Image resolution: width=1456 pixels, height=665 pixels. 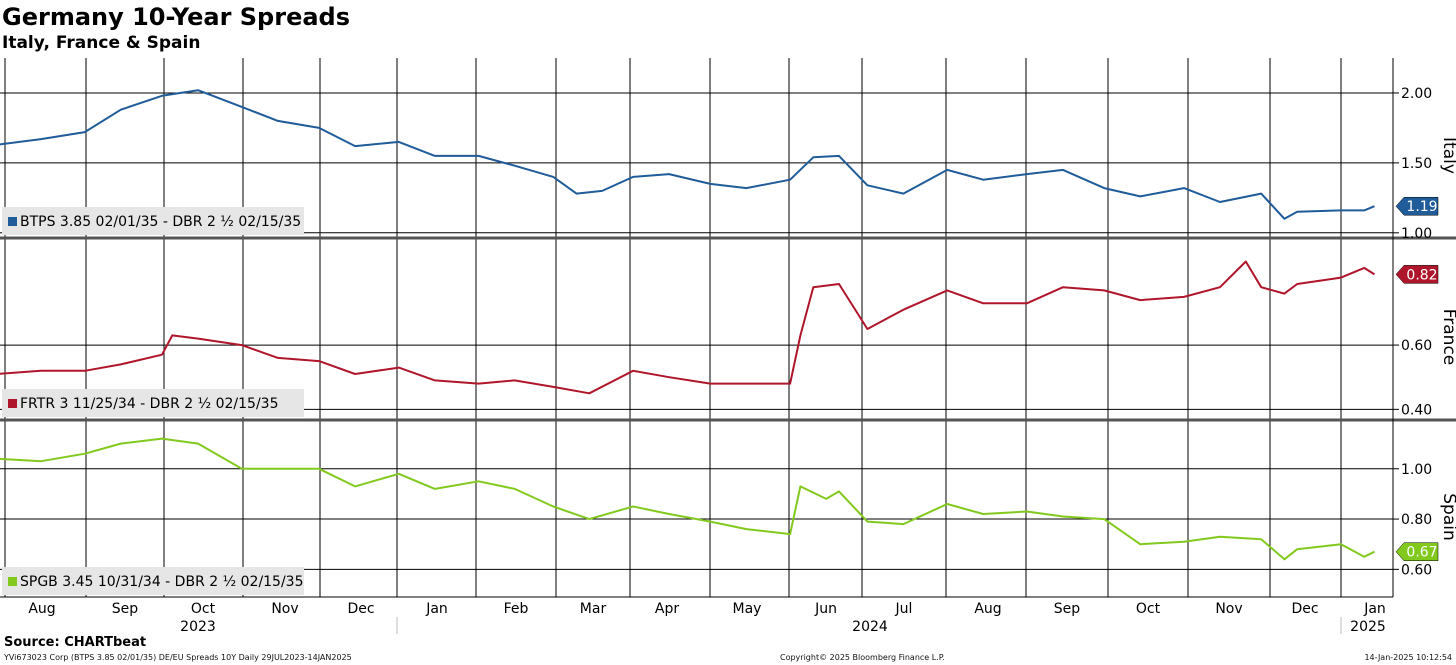 What do you see at coordinates (1447, 337) in the screenshot?
I see `panel-label-france: France` at bounding box center [1447, 337].